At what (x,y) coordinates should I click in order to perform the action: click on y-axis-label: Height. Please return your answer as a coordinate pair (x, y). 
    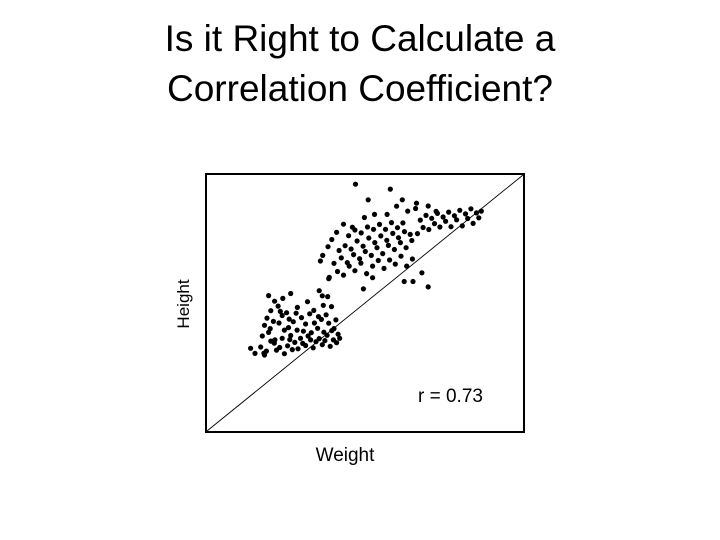
    Looking at the image, I should click on (183, 304).